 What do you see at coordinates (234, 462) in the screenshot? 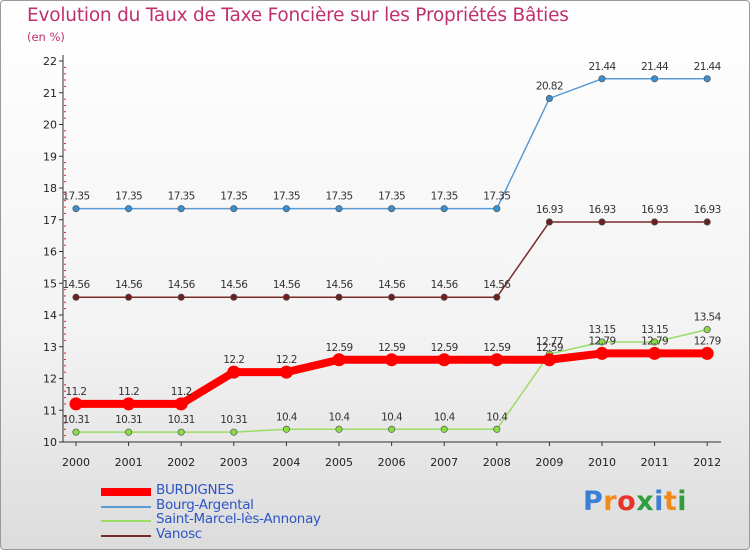
I see `x-tick-label: 2003` at bounding box center [234, 462].